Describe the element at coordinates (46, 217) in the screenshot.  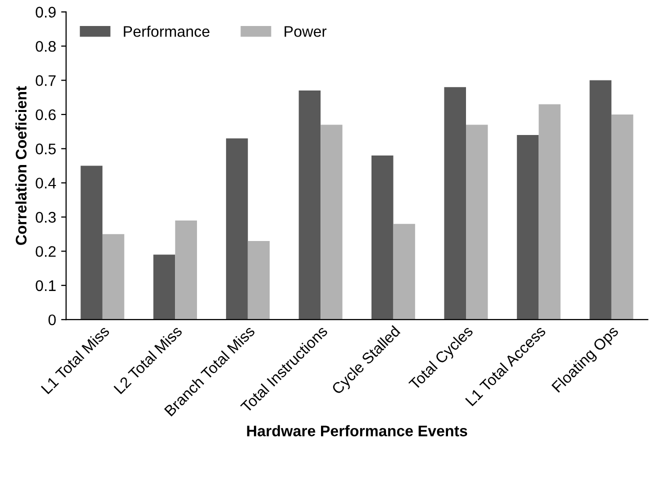
I see `y-tick-label: 0.3` at that location.